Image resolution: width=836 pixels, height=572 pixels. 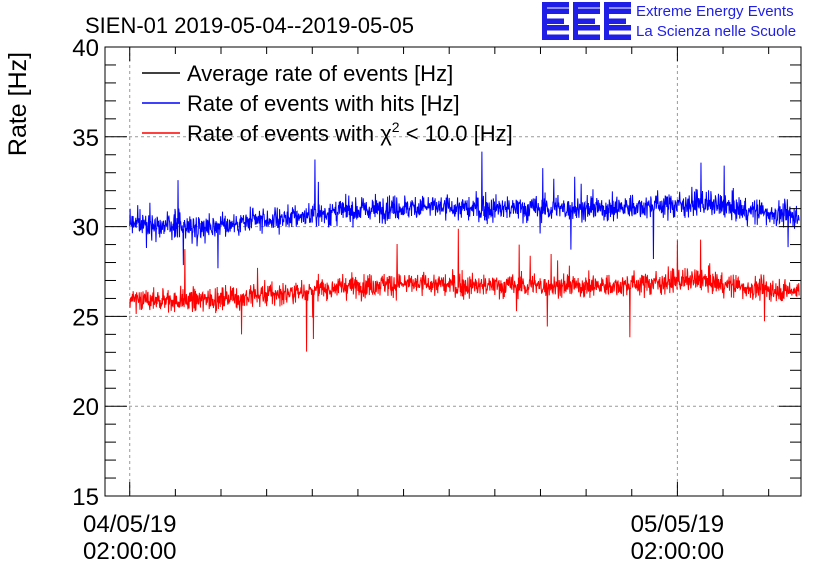 What do you see at coordinates (350, 132) in the screenshot?
I see `legend-entry: Rate of events with χ2 < 10.0 [Hz]` at bounding box center [350, 132].